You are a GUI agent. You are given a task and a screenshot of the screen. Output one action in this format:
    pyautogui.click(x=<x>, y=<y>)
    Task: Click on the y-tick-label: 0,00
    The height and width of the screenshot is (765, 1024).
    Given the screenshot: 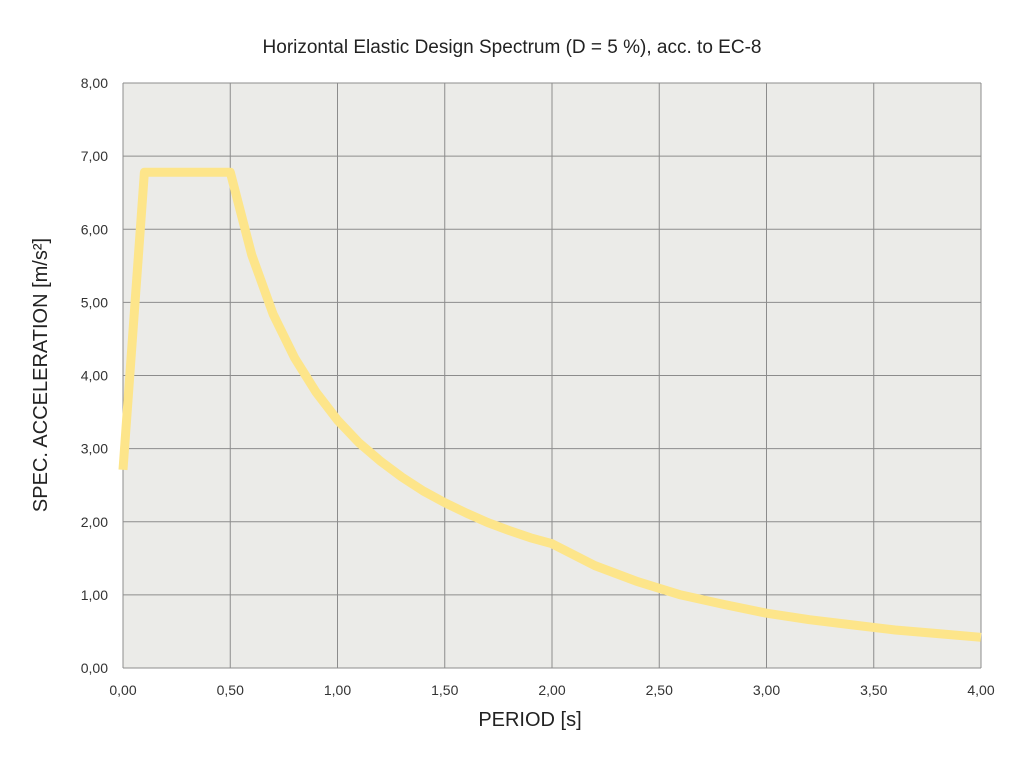 What is the action you would take?
    pyautogui.click(x=94, y=668)
    